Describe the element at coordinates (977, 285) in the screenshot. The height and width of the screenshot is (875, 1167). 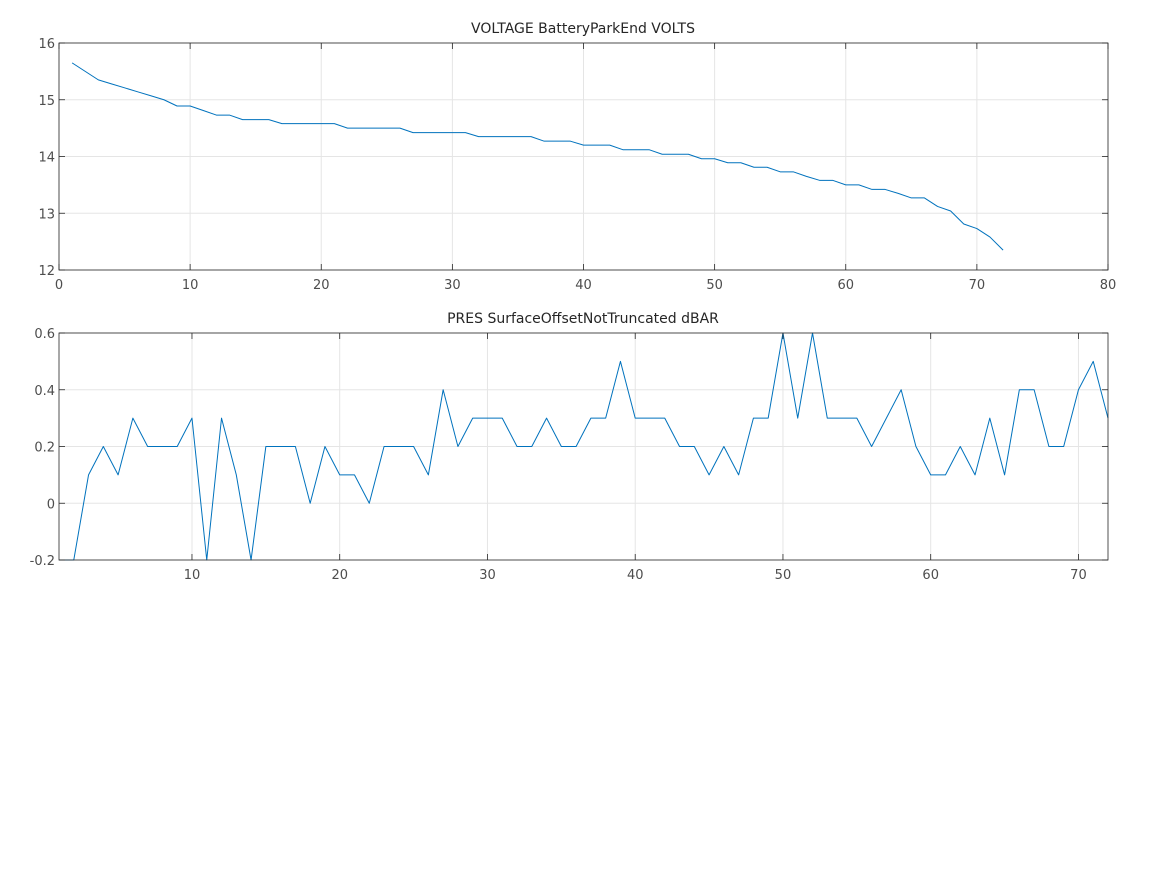
I see `voltage-x-tick-label: 70` at that location.